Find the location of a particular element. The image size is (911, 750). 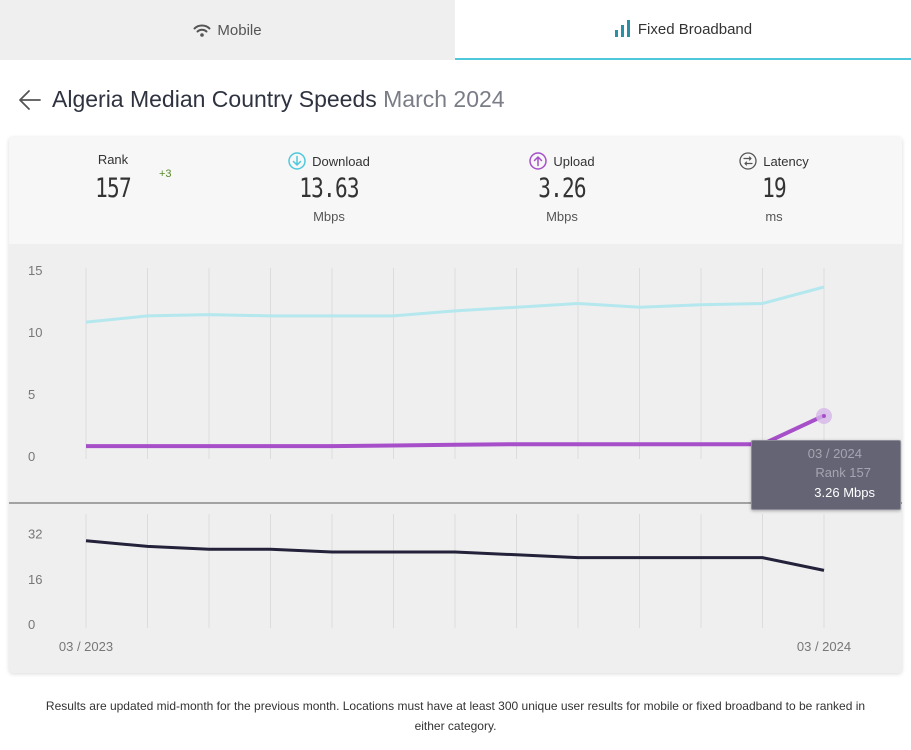

page-title-period: March 2024 is located at coordinates (444, 99).